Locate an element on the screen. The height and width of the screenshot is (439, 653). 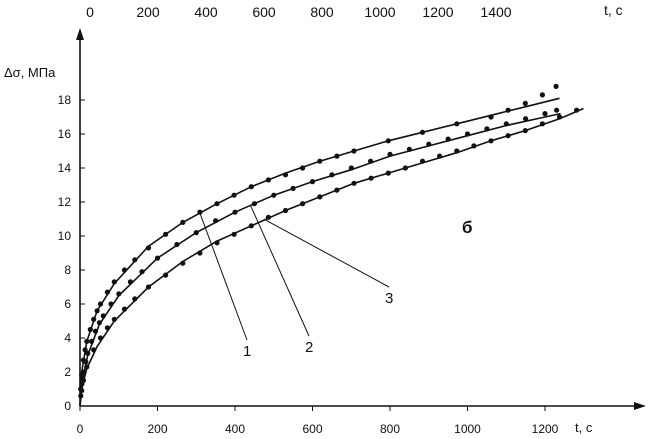
y-tick-label: 0 is located at coordinates (67, 406).